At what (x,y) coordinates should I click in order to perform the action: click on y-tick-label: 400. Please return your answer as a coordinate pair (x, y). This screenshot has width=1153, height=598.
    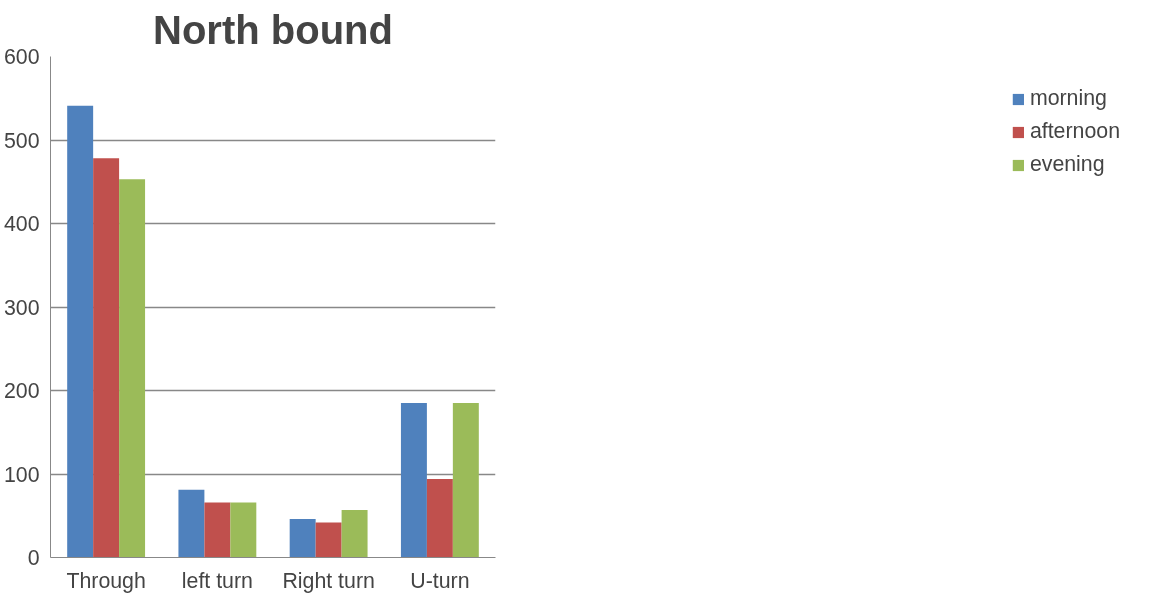
    Looking at the image, I should click on (21, 224).